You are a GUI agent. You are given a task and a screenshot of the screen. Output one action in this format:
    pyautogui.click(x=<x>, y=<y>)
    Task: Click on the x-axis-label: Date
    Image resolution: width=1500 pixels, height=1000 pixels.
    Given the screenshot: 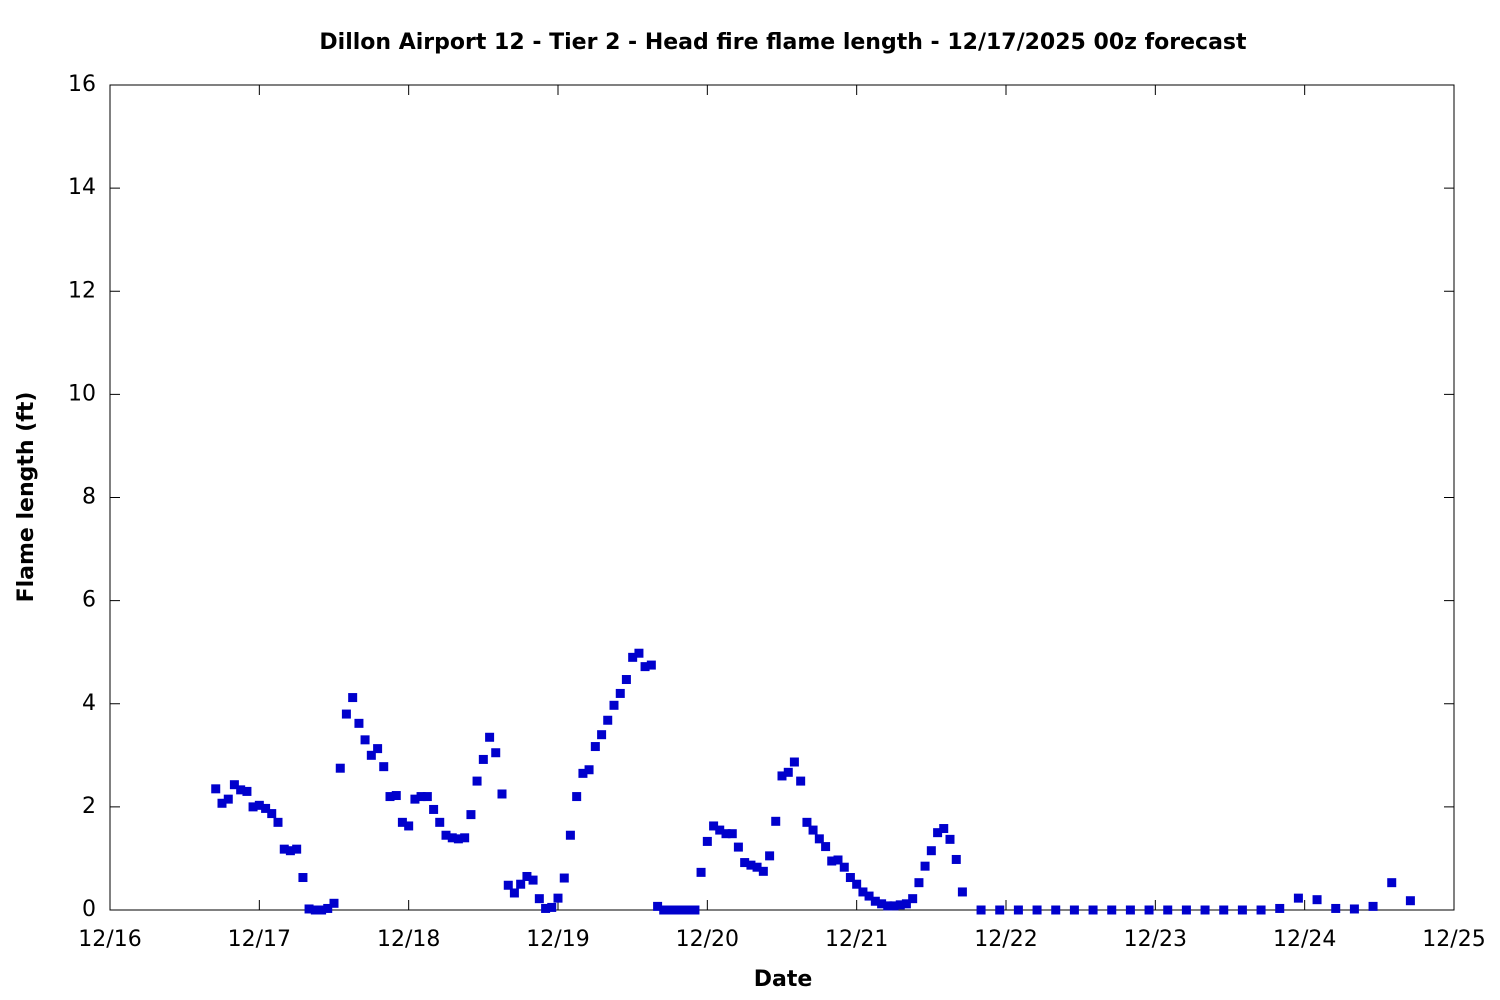 What is the action you would take?
    pyautogui.click(x=783, y=979)
    